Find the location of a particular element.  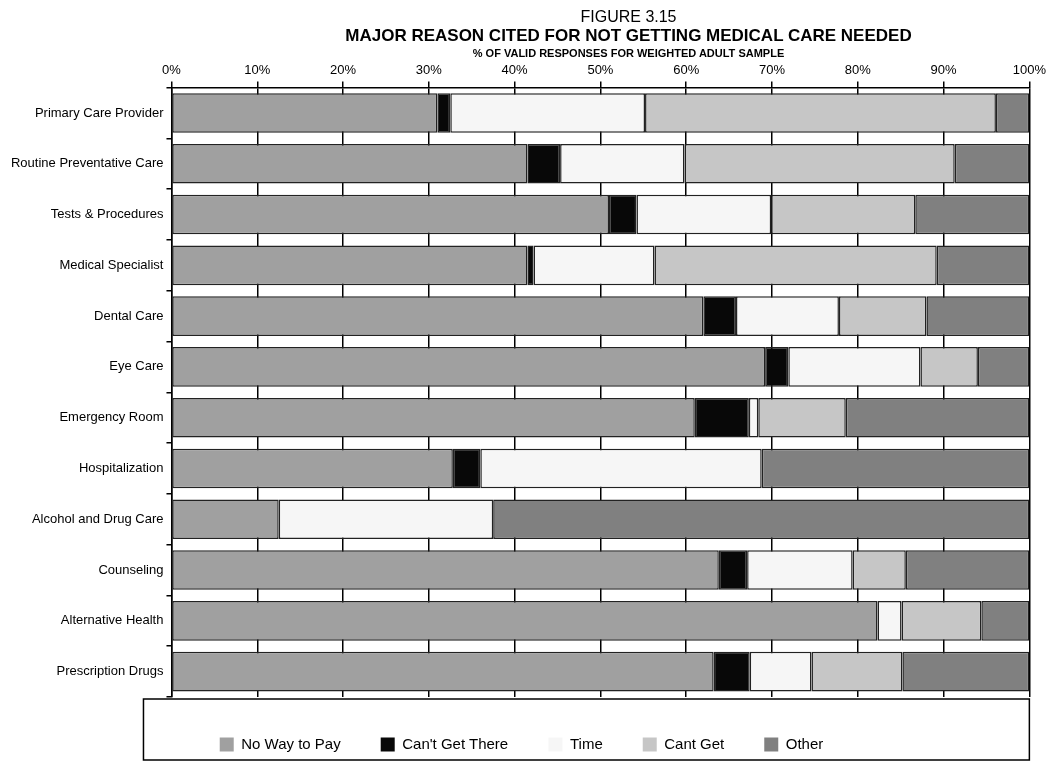

y-tick-label: Alcohol and Drug Care is located at coordinates (97, 518).